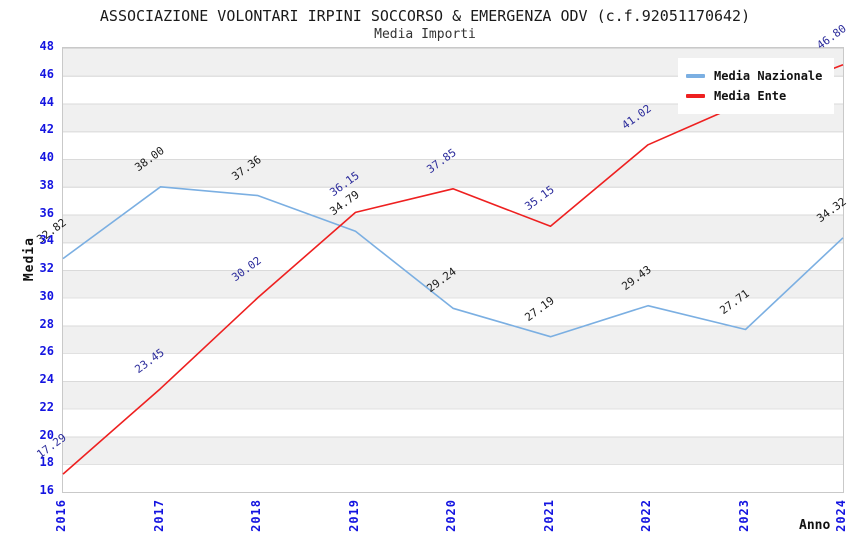  Describe the element at coordinates (646, 515) in the screenshot. I see `x-tick-2022: 2022` at that location.